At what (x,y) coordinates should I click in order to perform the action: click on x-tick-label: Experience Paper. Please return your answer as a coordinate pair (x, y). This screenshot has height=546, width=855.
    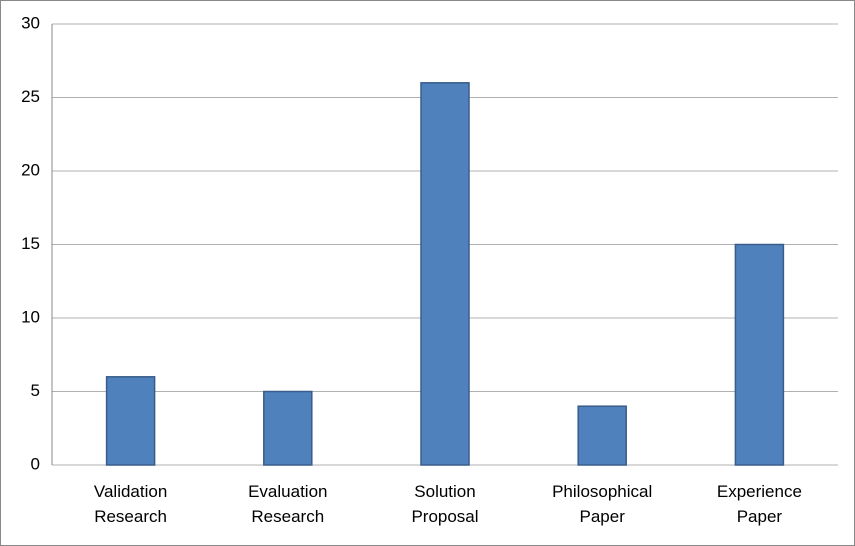
    Looking at the image, I should click on (759, 504).